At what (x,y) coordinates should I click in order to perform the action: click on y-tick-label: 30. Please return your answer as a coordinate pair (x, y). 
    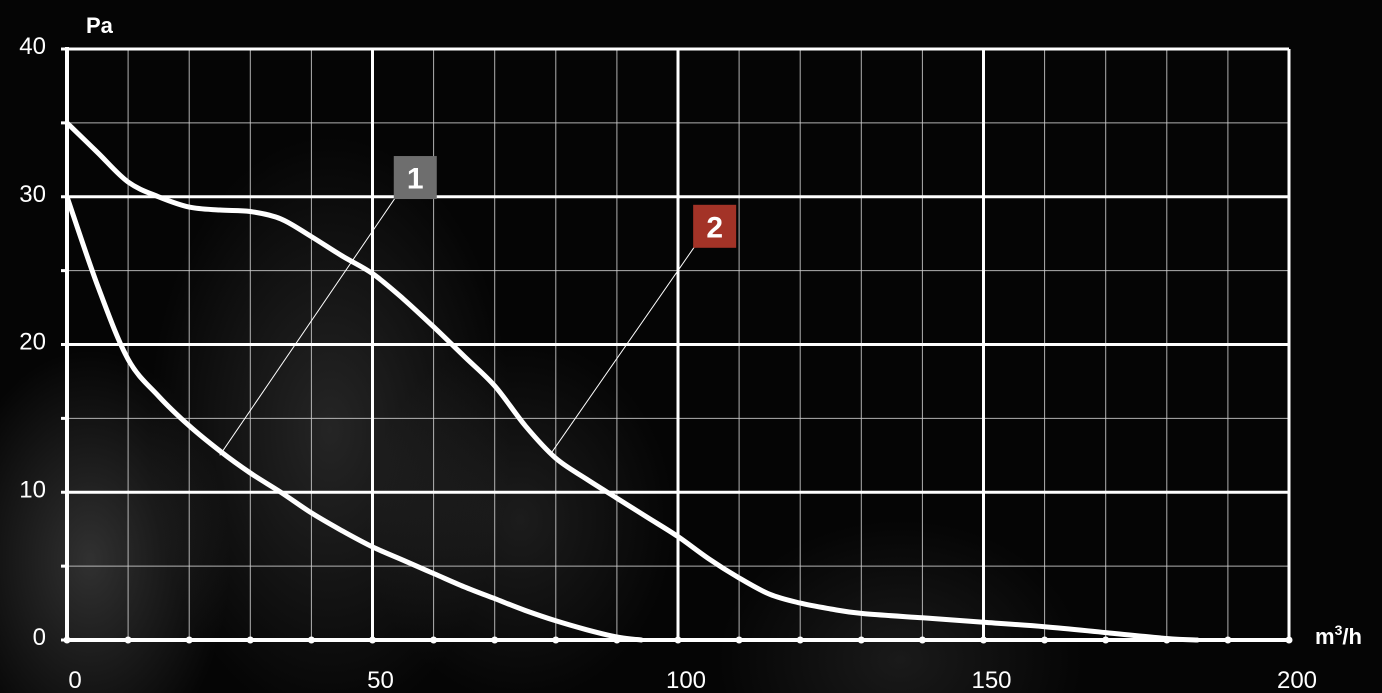
    Looking at the image, I should click on (32, 194).